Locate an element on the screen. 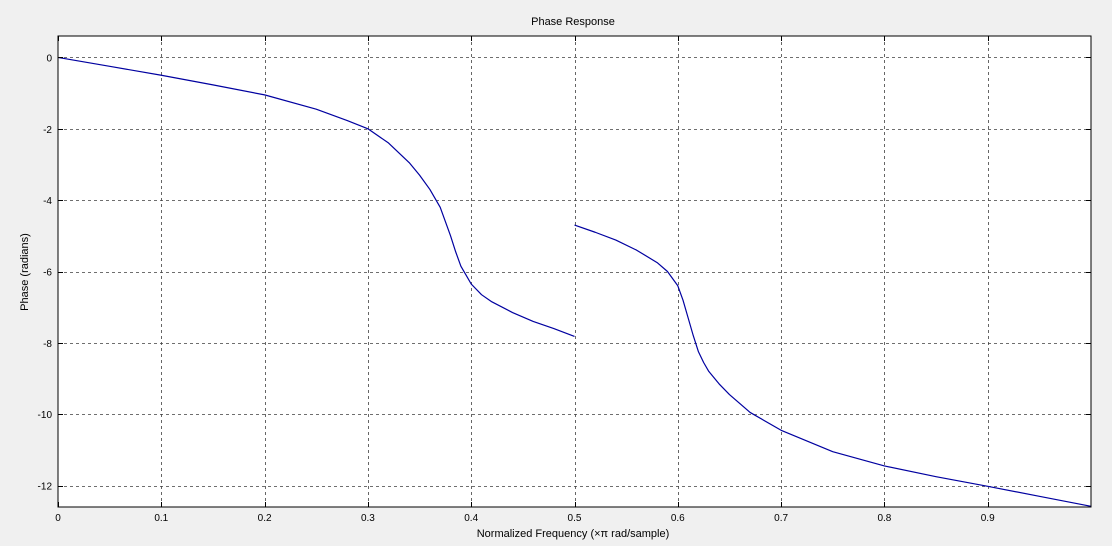  x-tick-label: 0.9 is located at coordinates (988, 518).